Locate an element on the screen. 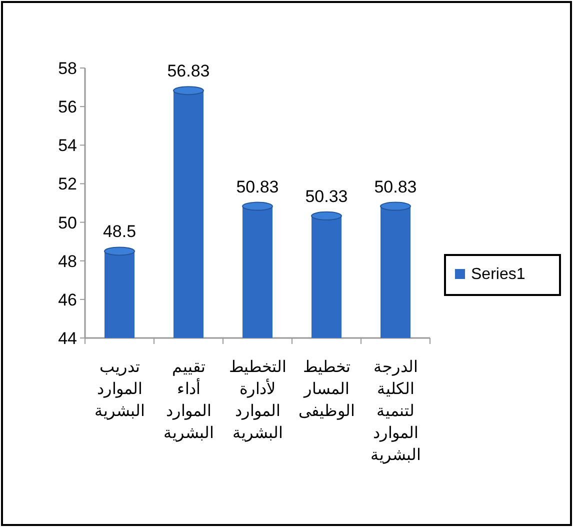 The width and height of the screenshot is (573, 527). y-tick-label: 48 is located at coordinates (67, 261).